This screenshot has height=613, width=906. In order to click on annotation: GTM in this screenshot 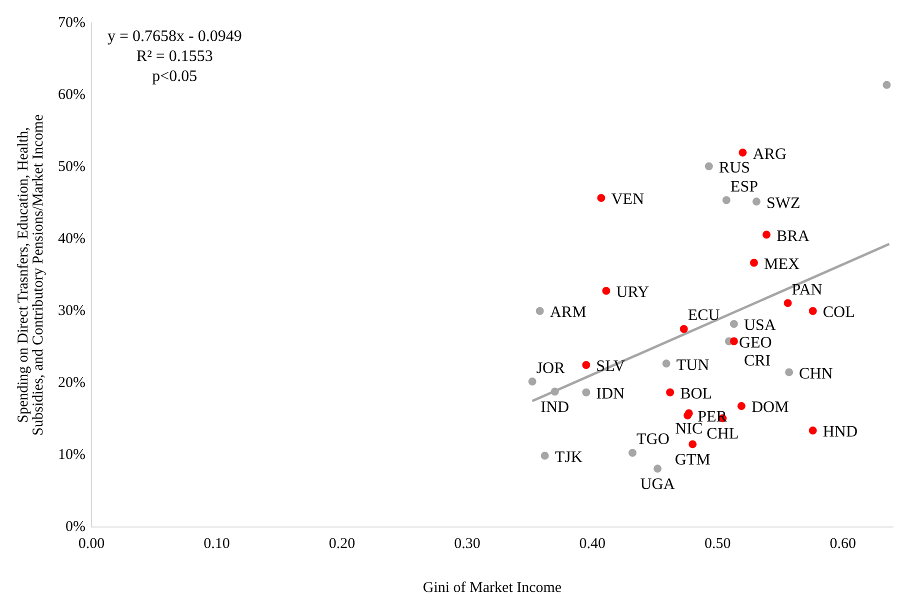, I will do `click(692, 459)`.